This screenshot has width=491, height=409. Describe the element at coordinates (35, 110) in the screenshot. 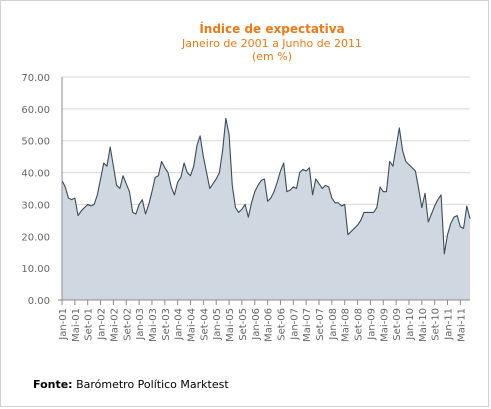

I see `y-tick-label: 60.00` at that location.